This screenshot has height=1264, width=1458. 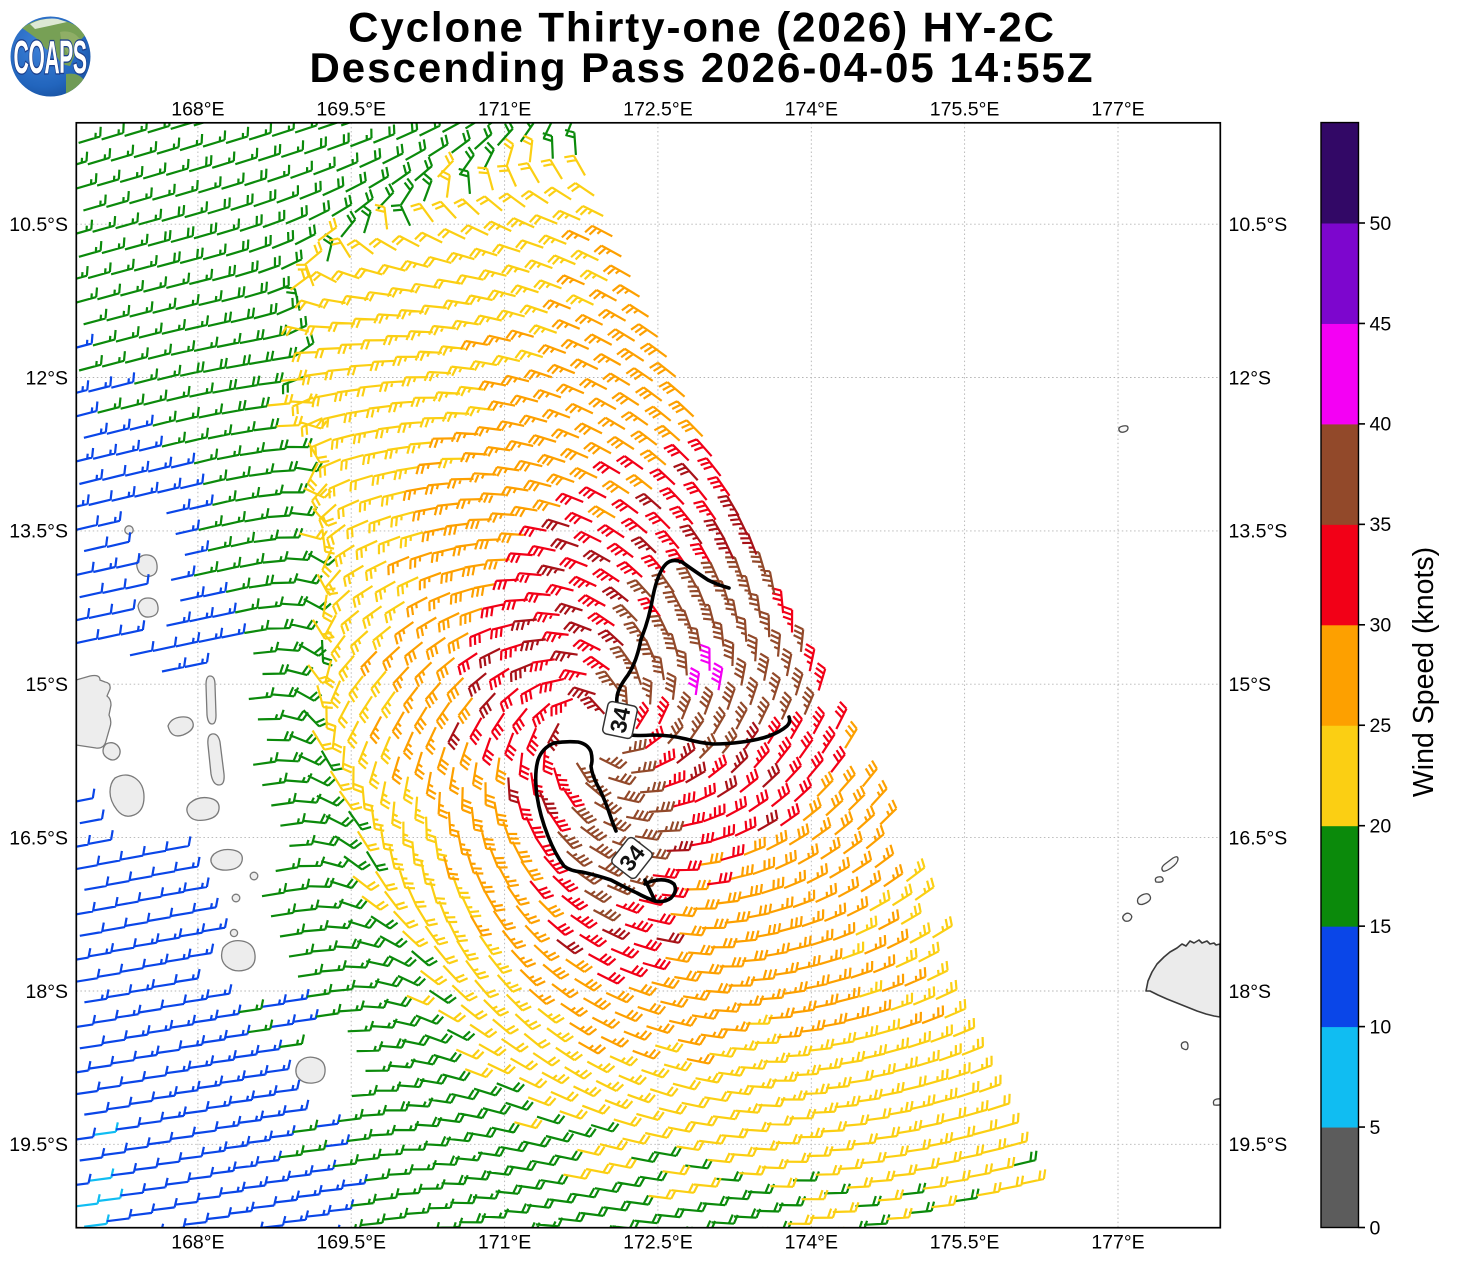 What do you see at coordinates (1381, 626) in the screenshot?
I see `svg-text: 30` at bounding box center [1381, 626].